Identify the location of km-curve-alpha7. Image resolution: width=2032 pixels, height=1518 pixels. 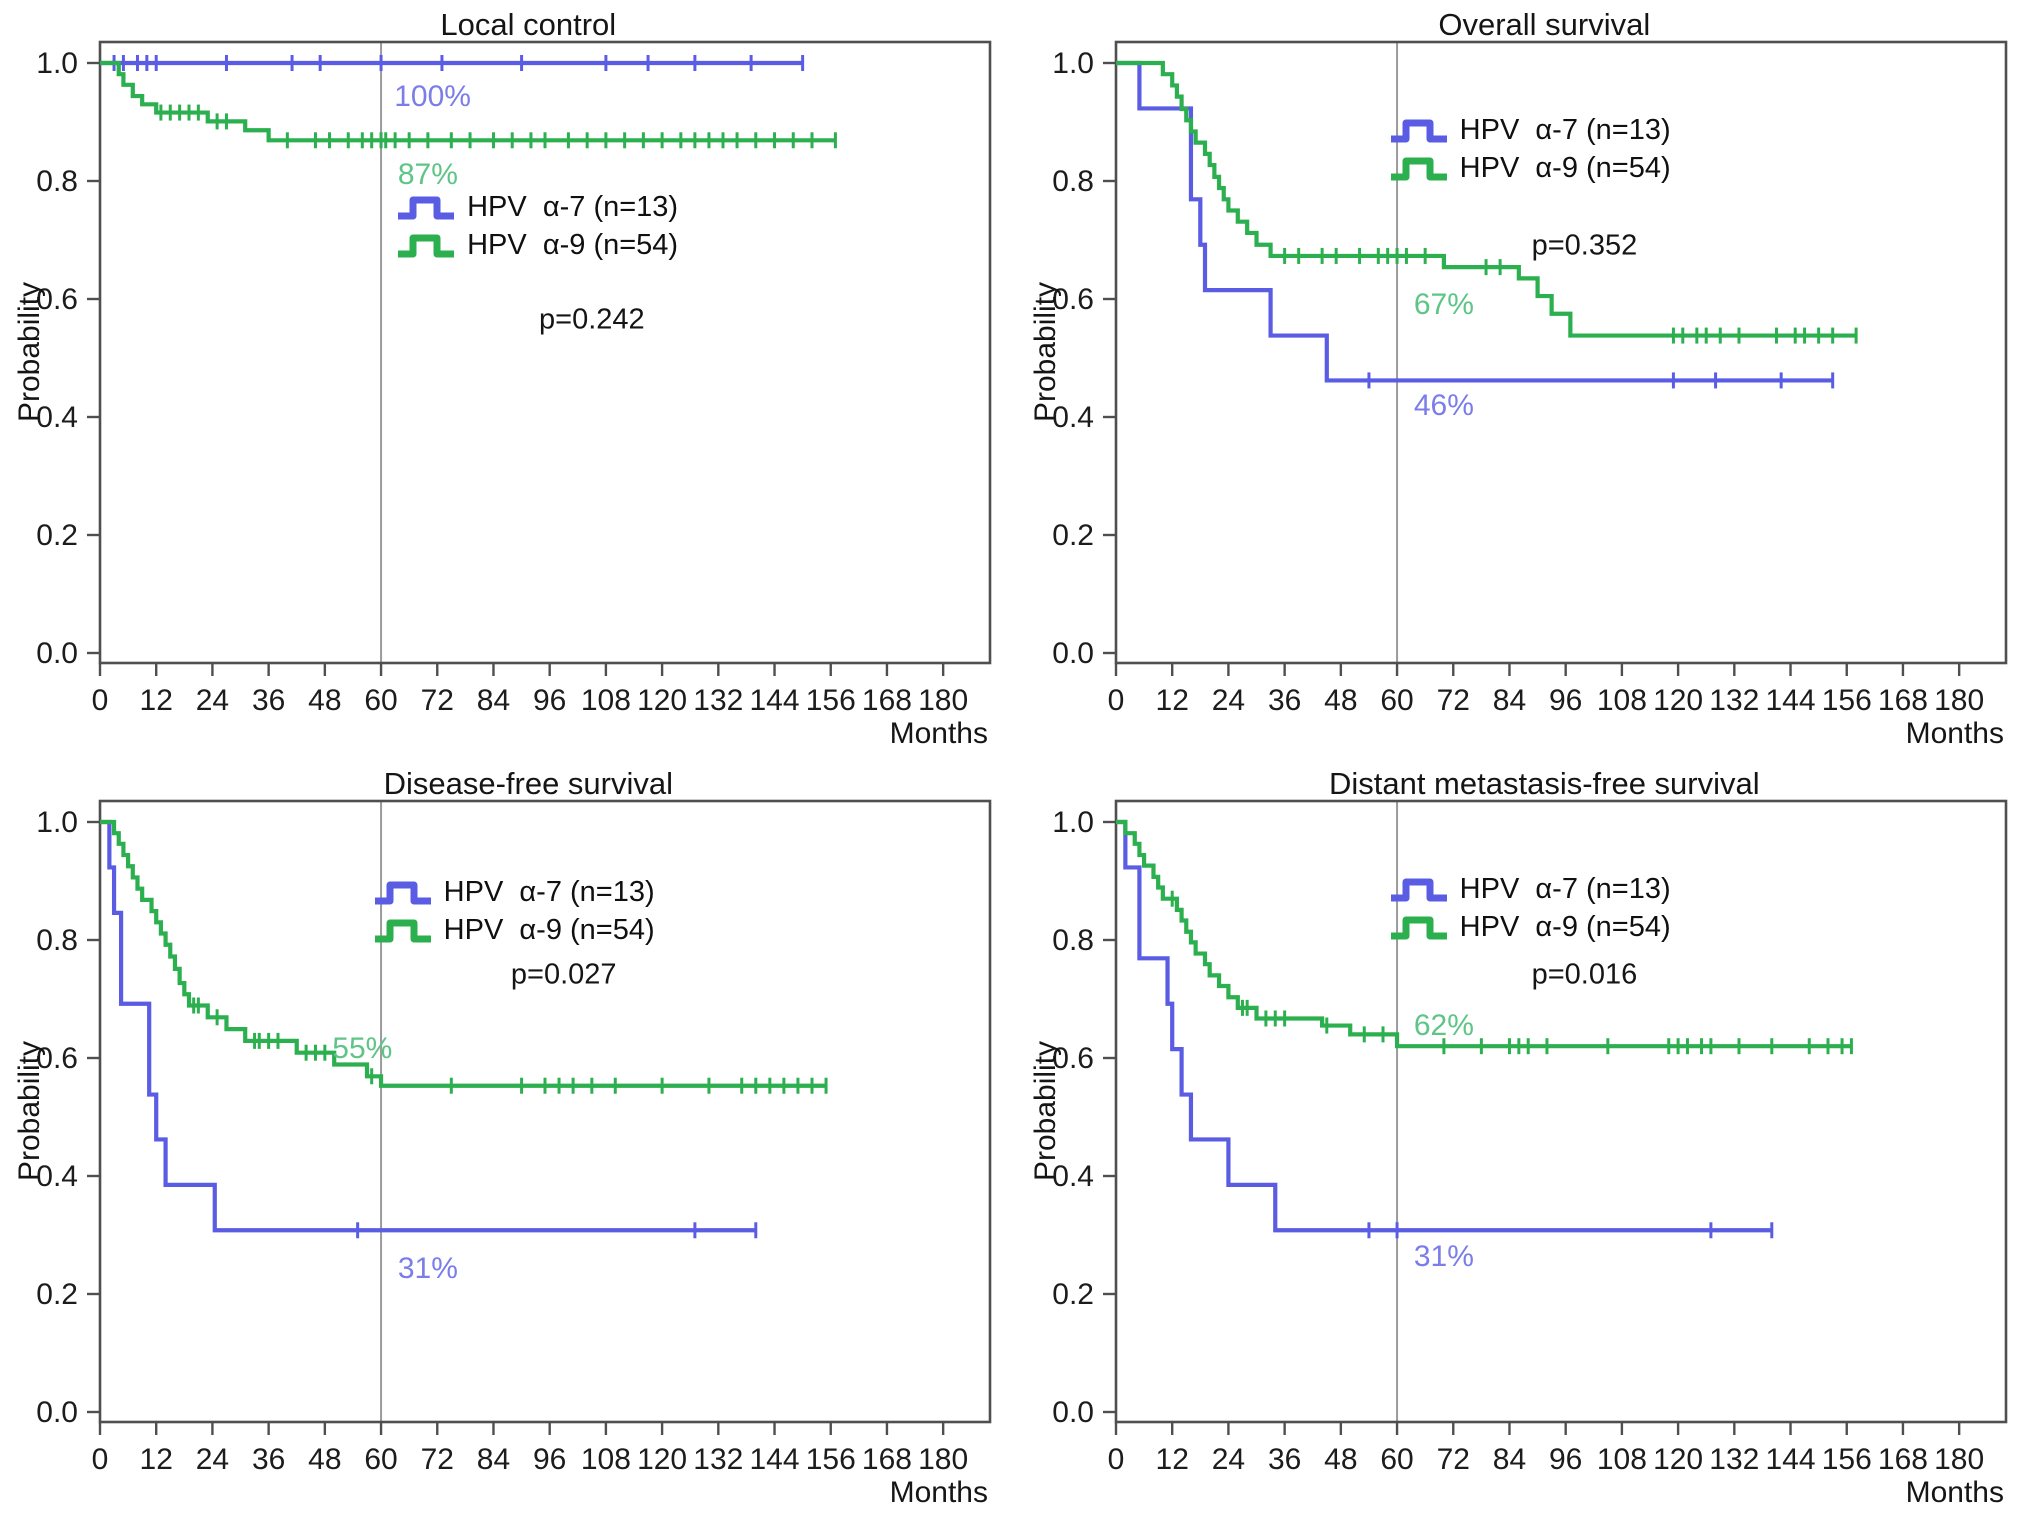
(1474, 221).